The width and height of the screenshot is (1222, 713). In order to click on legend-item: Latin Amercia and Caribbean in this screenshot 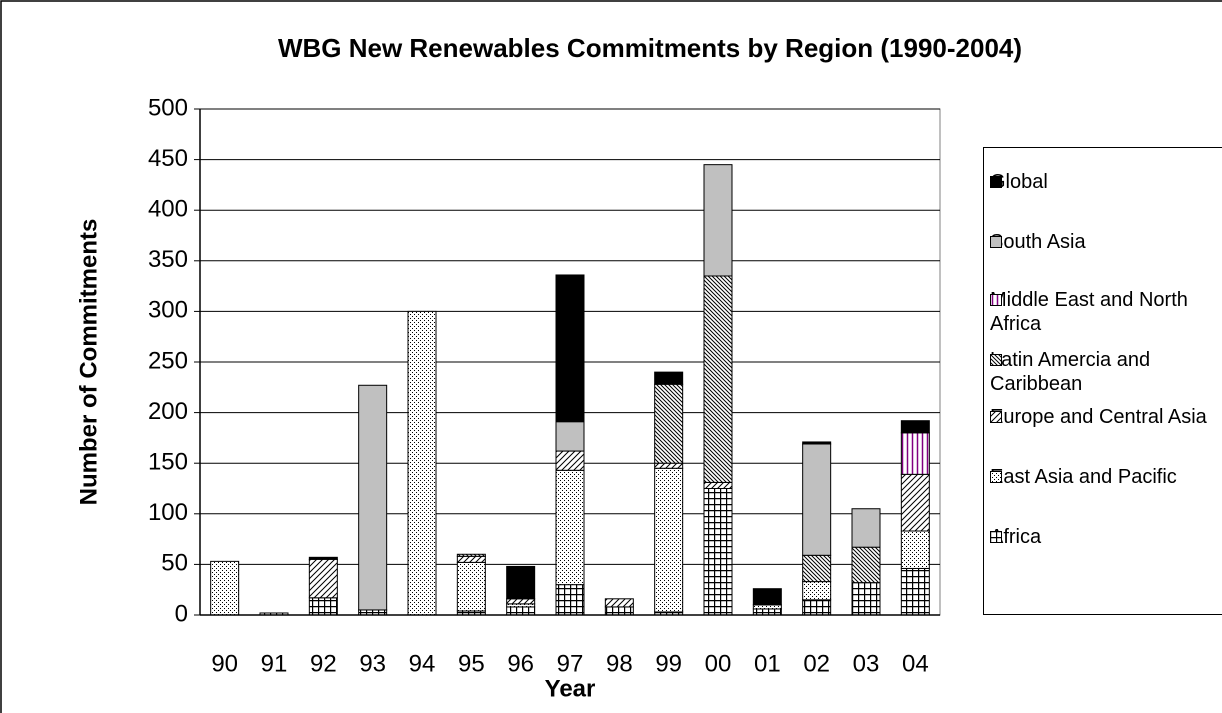, I will do `click(1106, 372)`.